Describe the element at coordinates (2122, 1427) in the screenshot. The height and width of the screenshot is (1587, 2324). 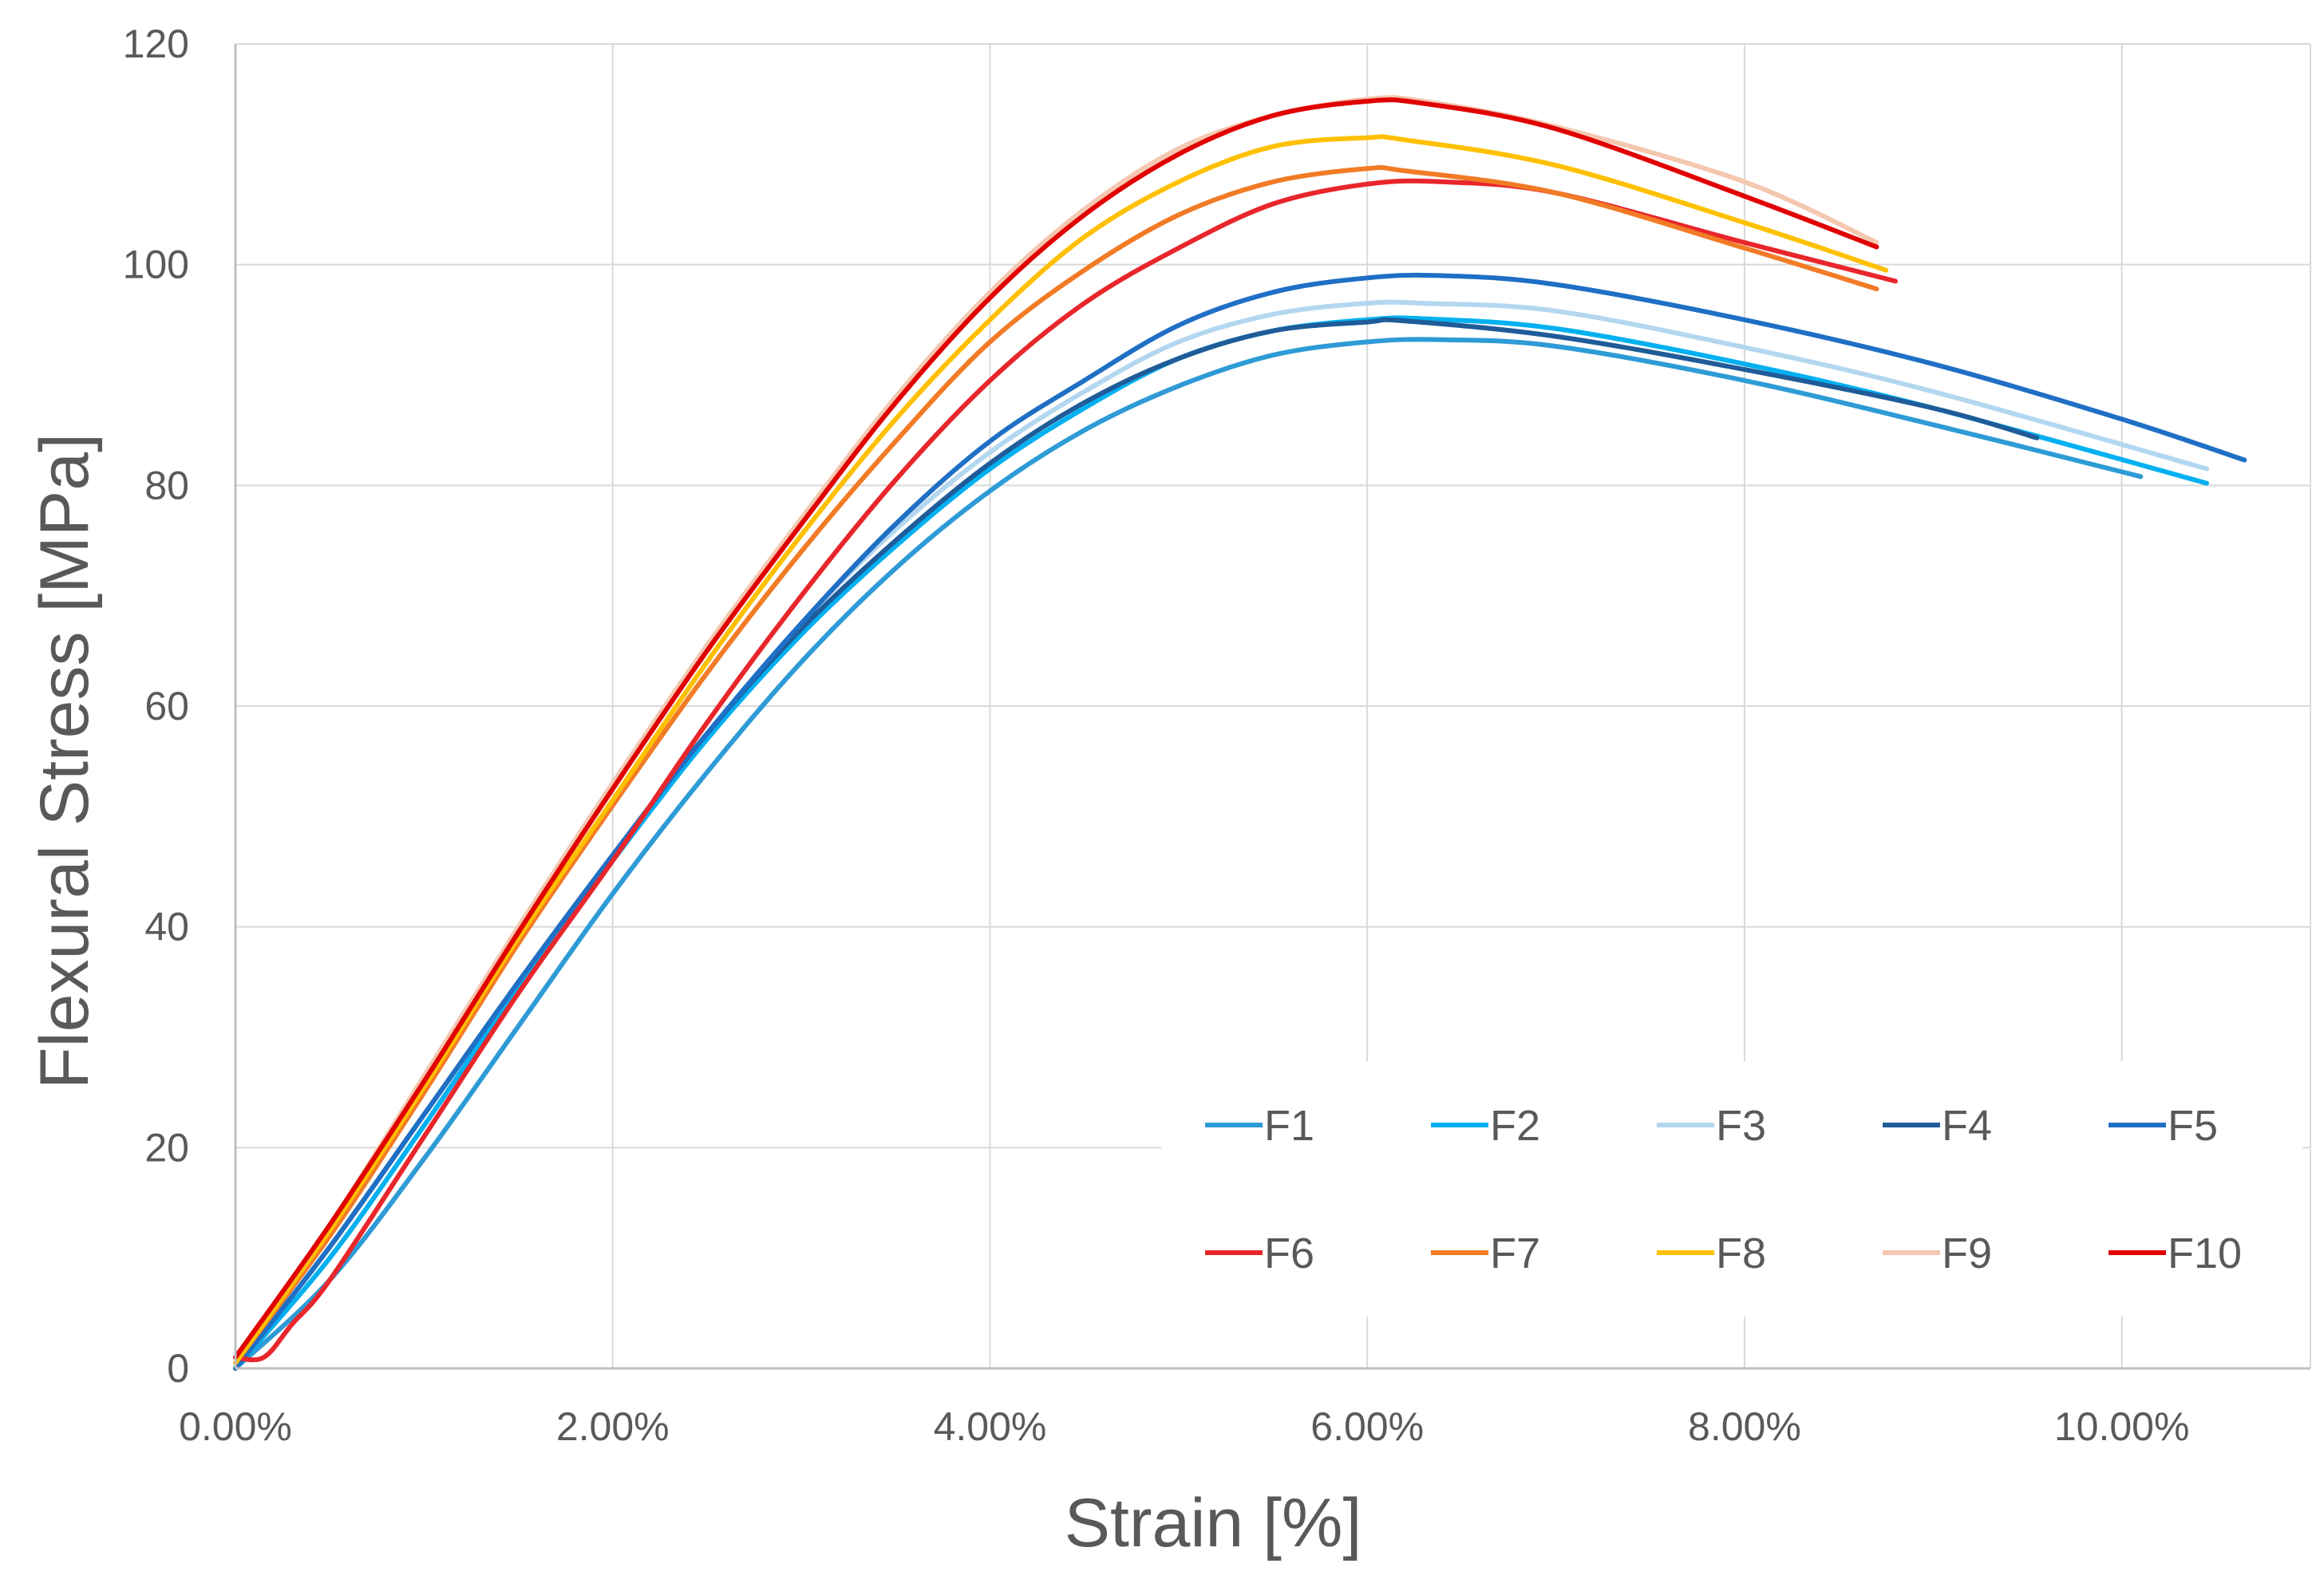
I see `x-tick-label: 10.00%` at that location.